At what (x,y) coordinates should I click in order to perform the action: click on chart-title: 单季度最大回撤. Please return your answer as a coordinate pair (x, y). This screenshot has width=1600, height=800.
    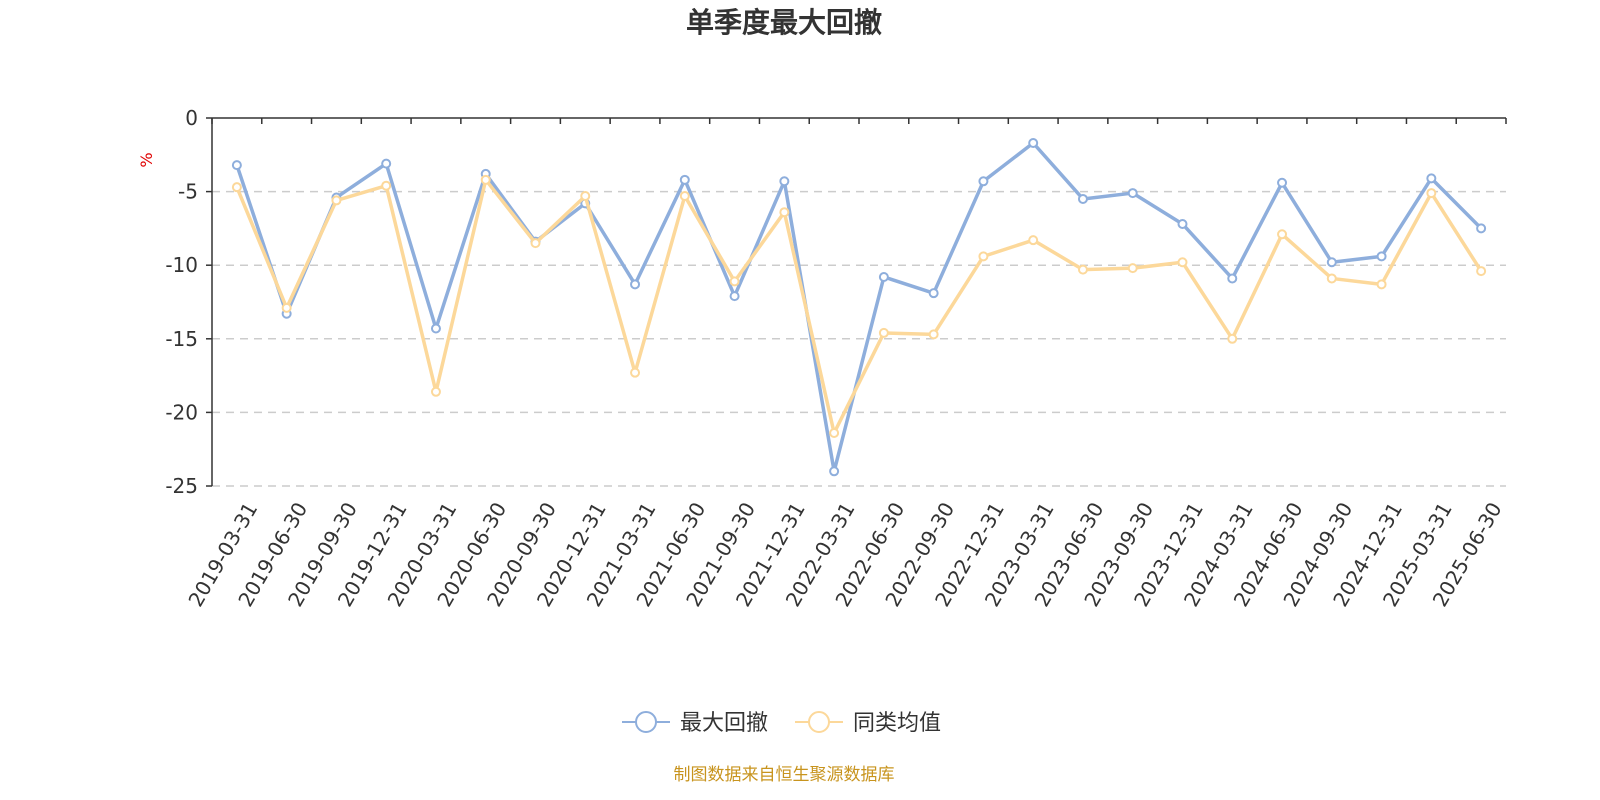
    Looking at the image, I should click on (784, 22).